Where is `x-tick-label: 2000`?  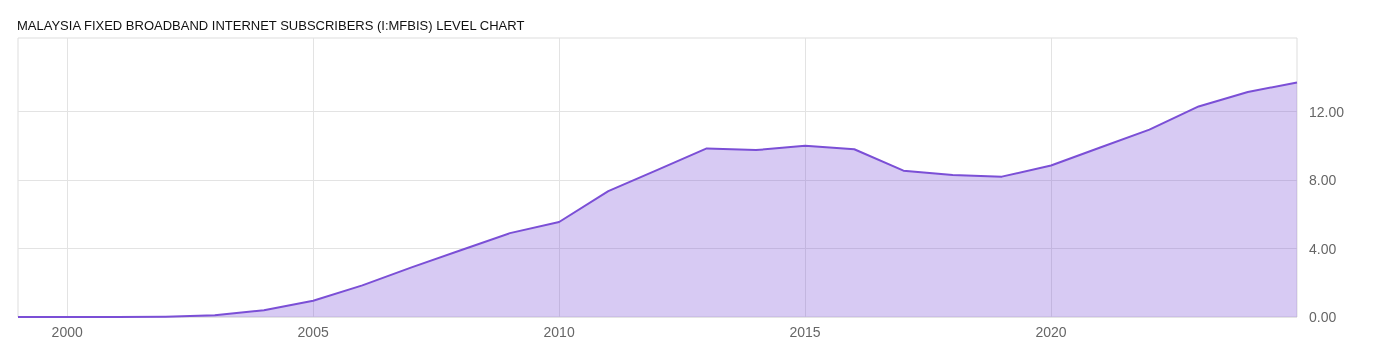 x-tick-label: 2000 is located at coordinates (67, 332).